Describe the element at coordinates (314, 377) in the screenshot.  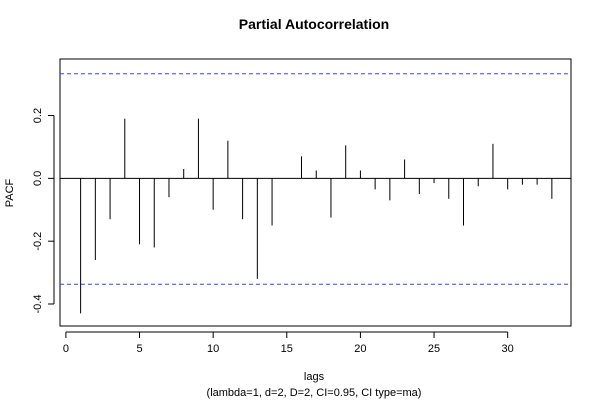
I see `x-axis-label: lags` at that location.